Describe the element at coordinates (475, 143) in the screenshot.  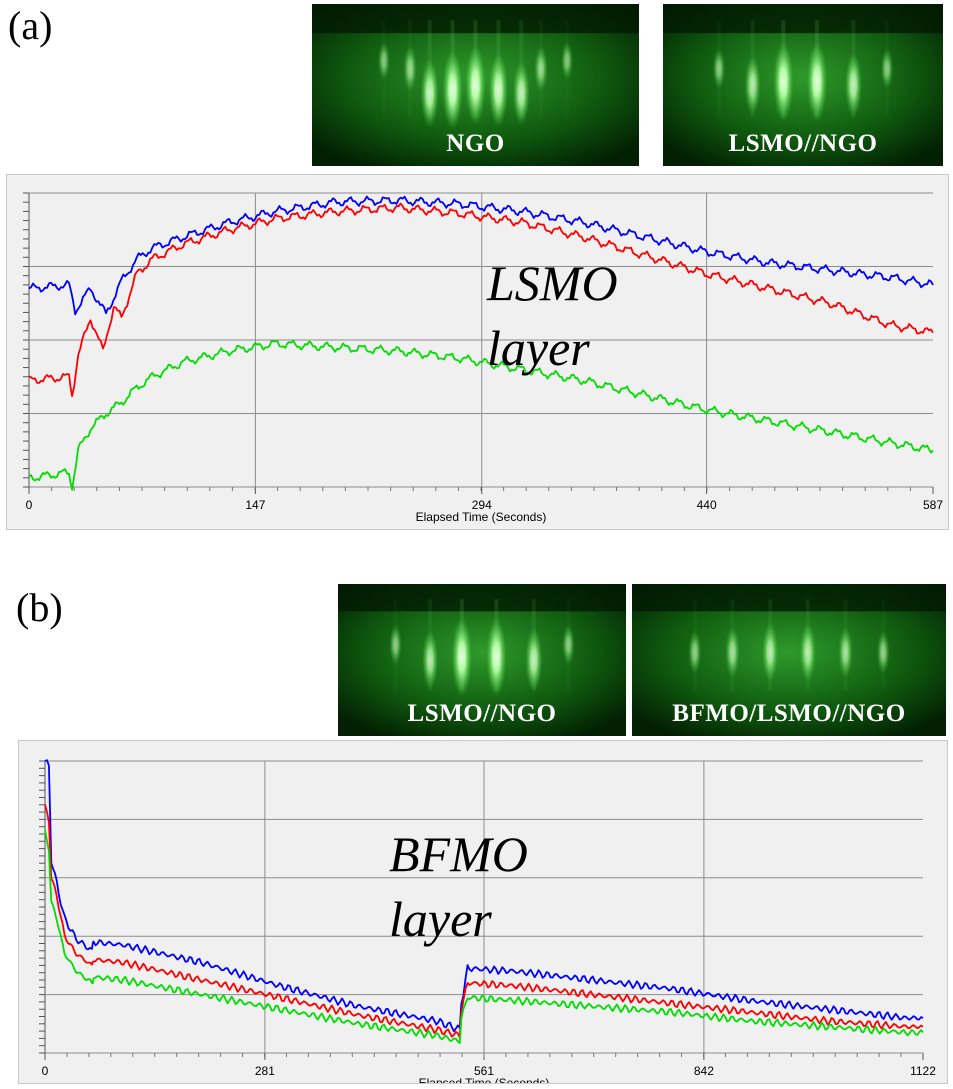
I see `rheed-caption-ngo: NGO` at that location.